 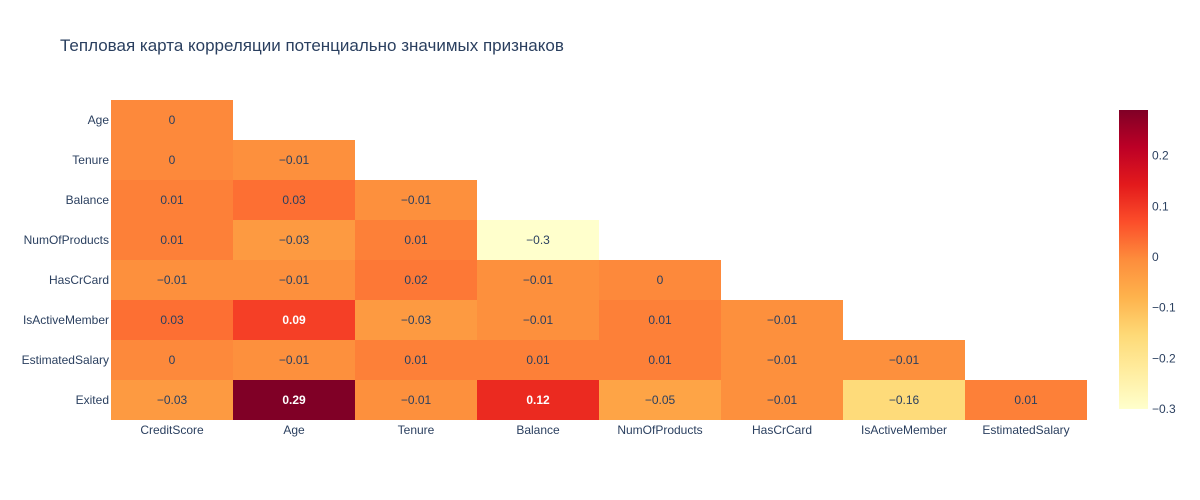 What do you see at coordinates (1160, 206) in the screenshot?
I see `colorbar-tick-label: 0.1` at bounding box center [1160, 206].